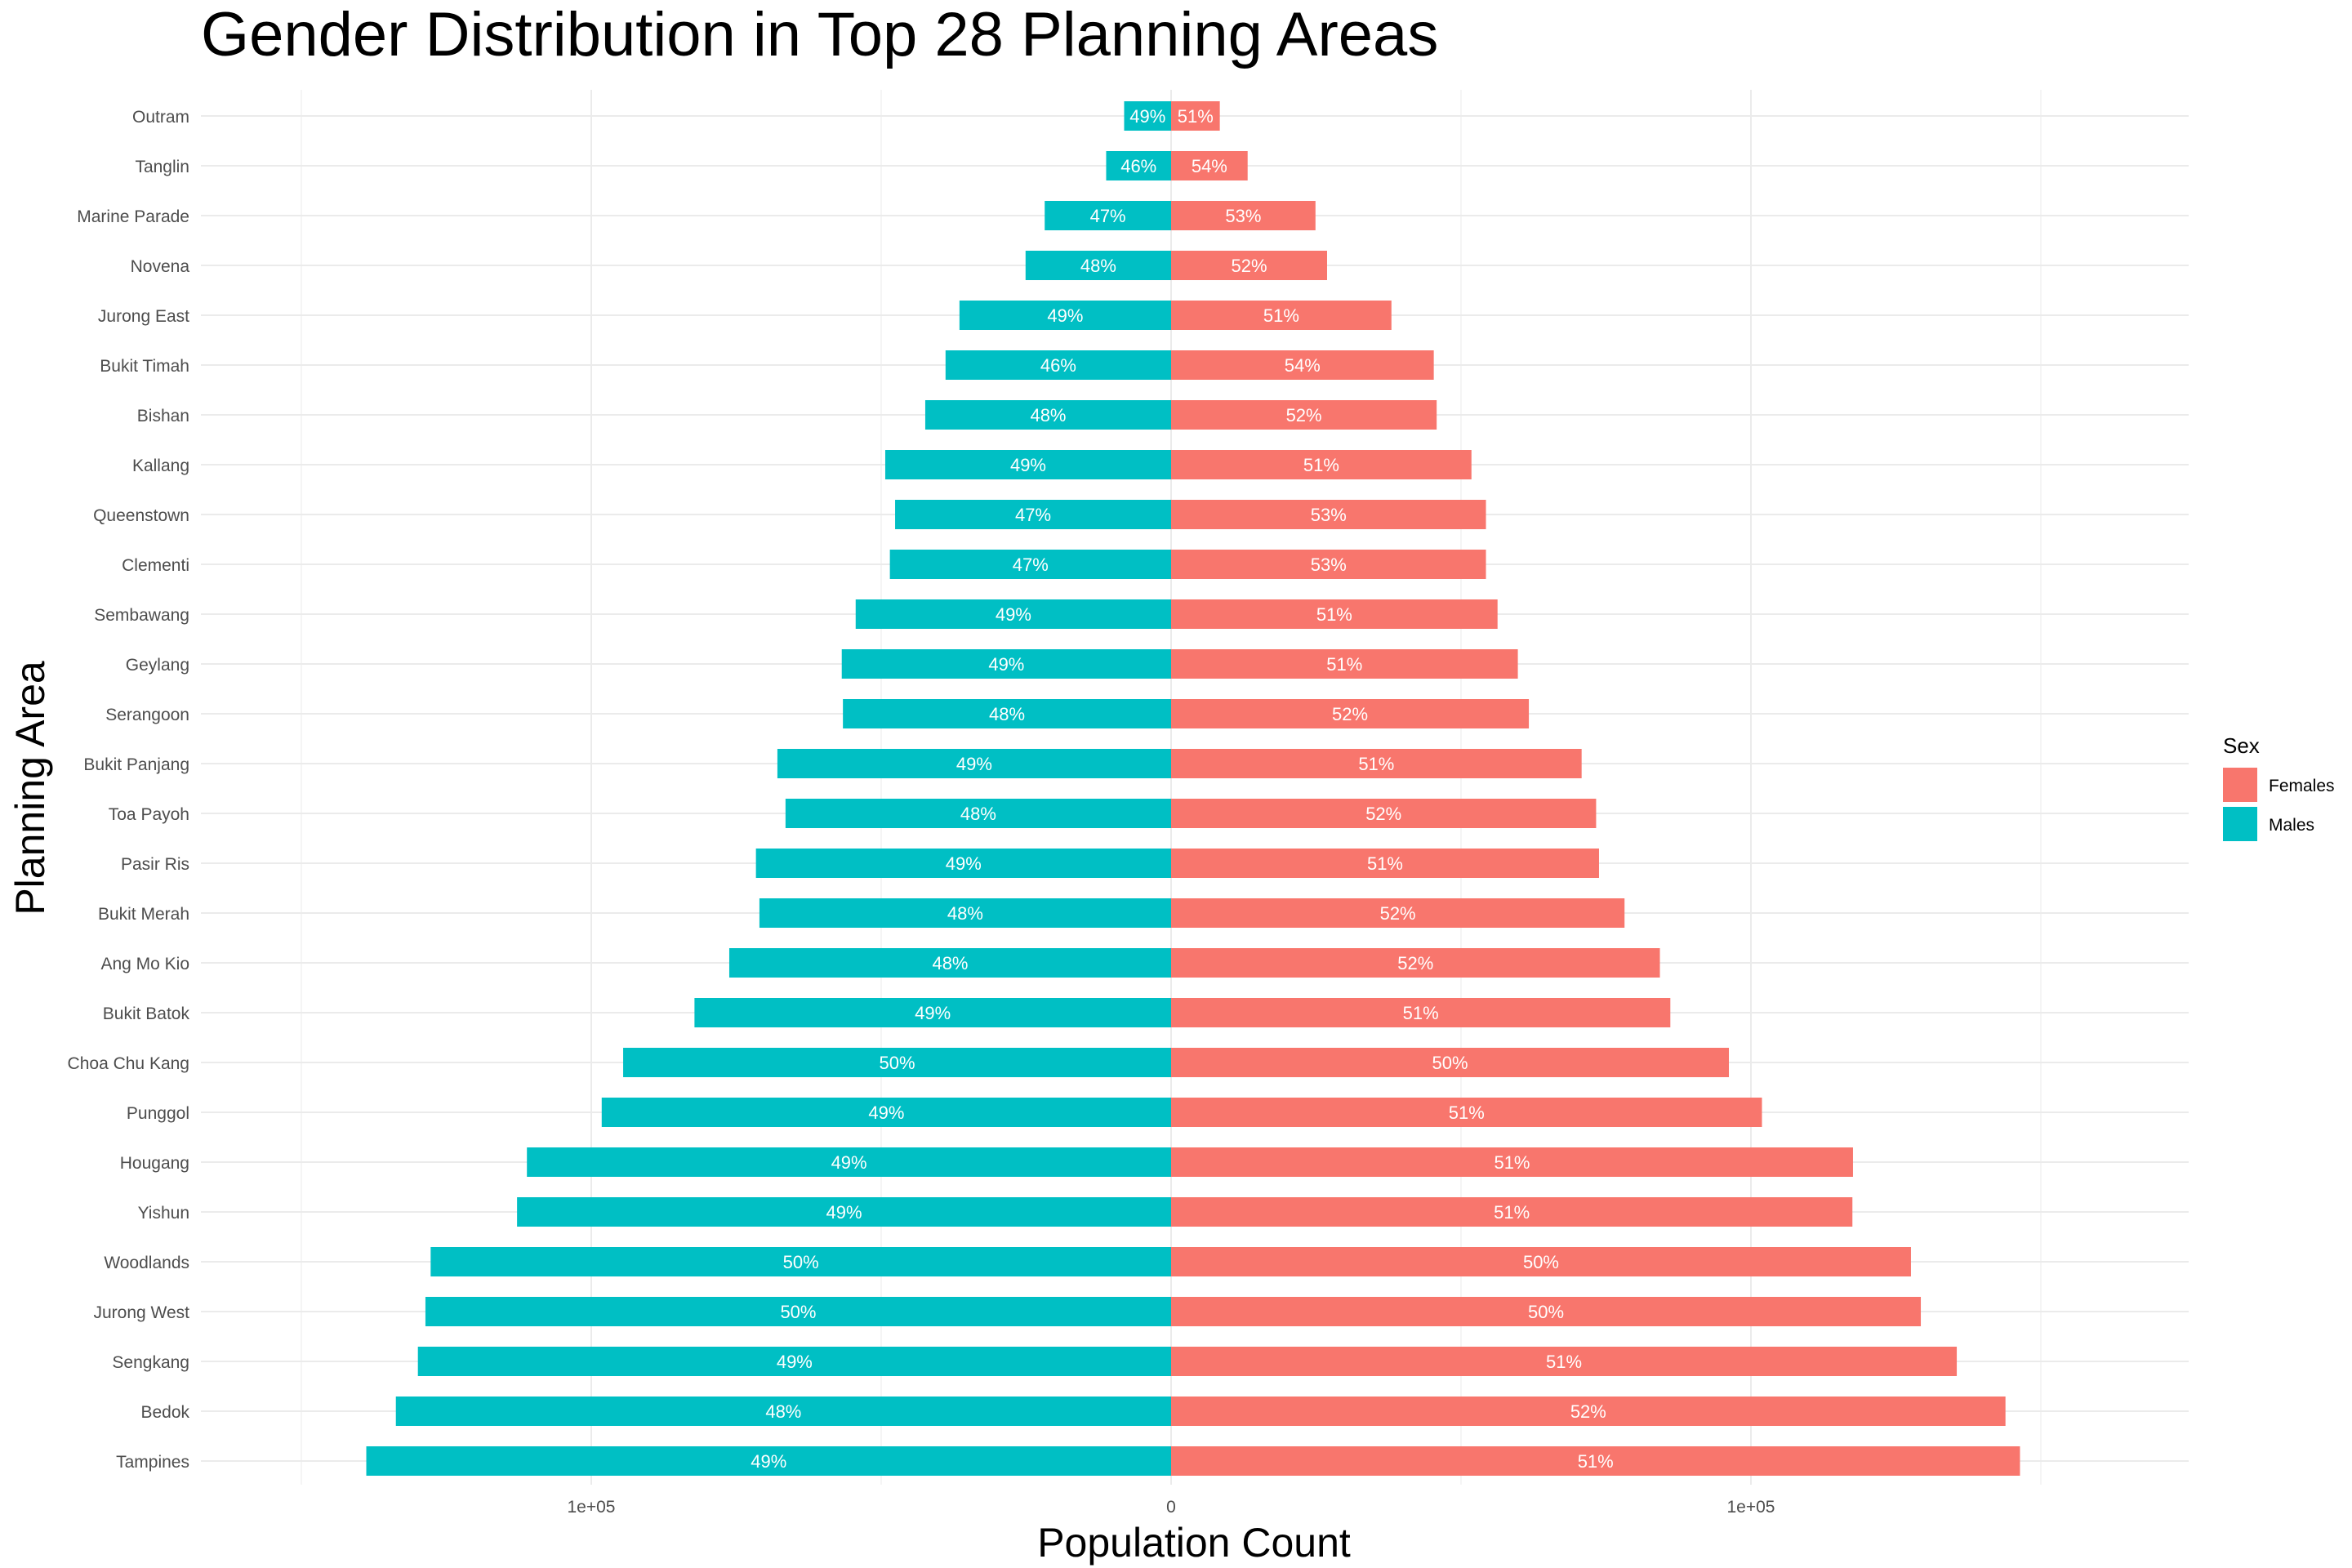  I want to click on data-label-females: 54%, so click(1303, 365).